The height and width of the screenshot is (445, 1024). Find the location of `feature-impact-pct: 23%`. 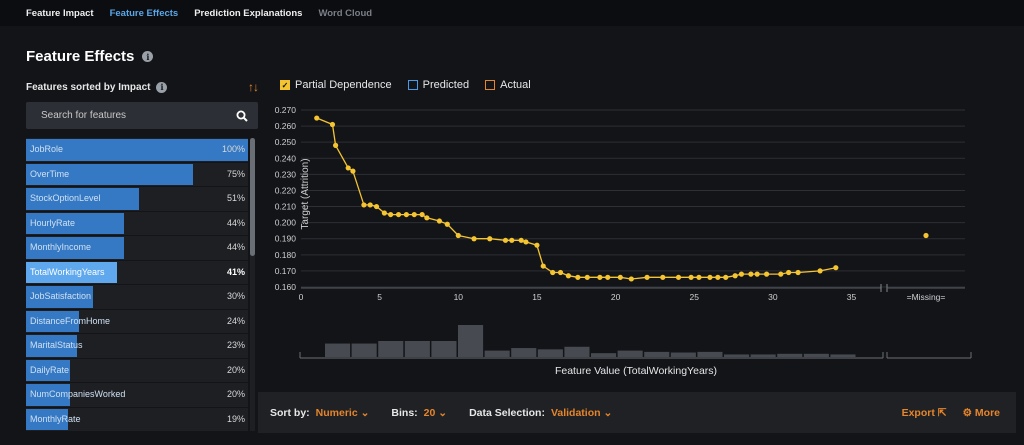

feature-impact-pct: 23% is located at coordinates (235, 345).